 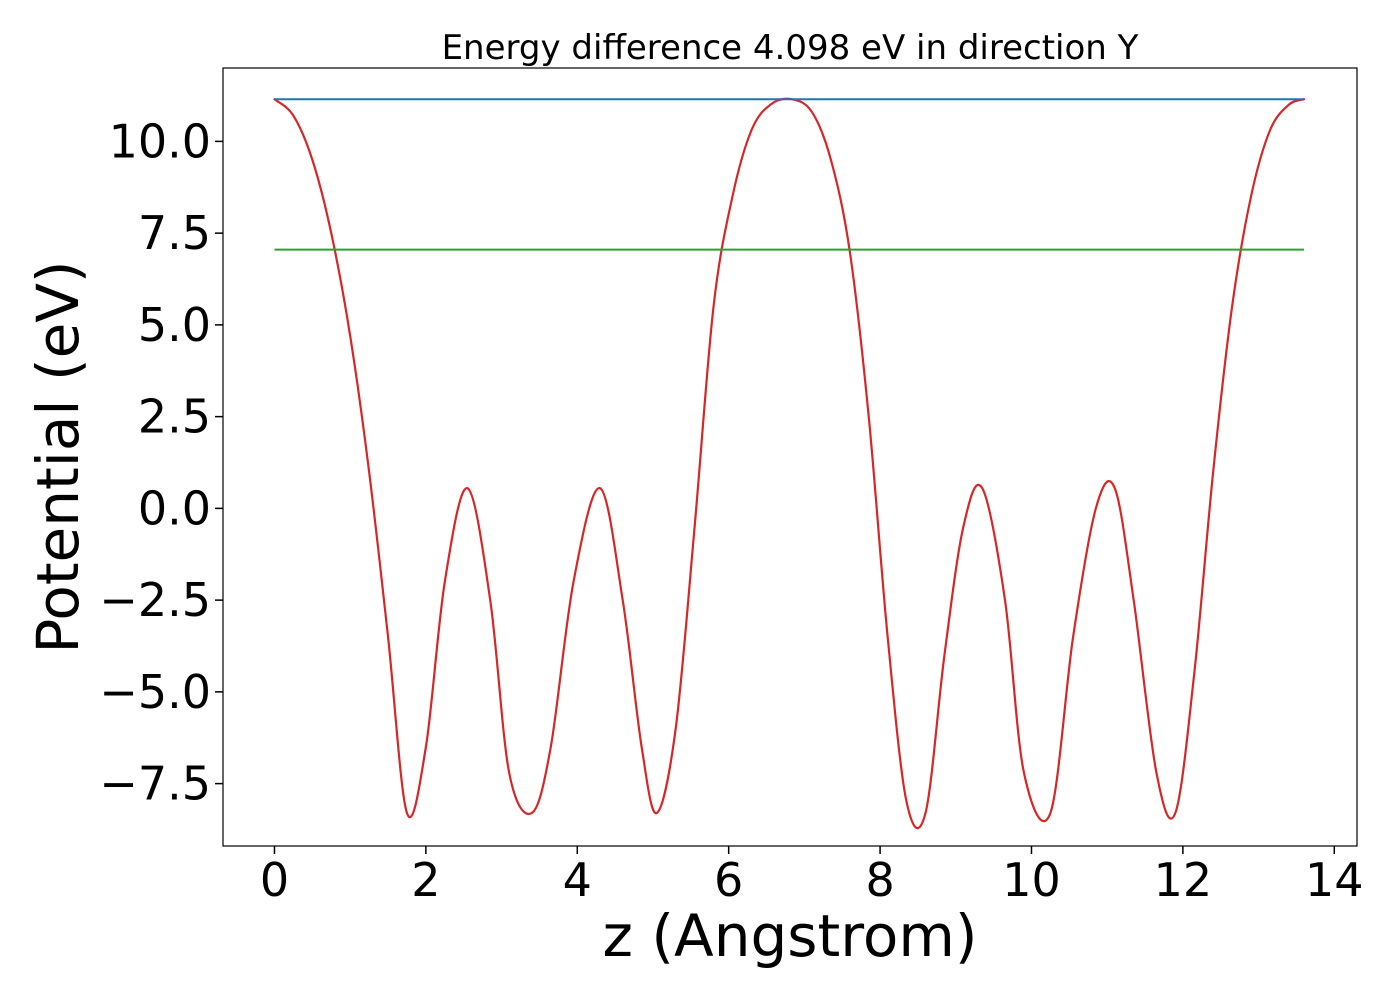 I want to click on x-tick-label: 6, so click(x=728, y=880).